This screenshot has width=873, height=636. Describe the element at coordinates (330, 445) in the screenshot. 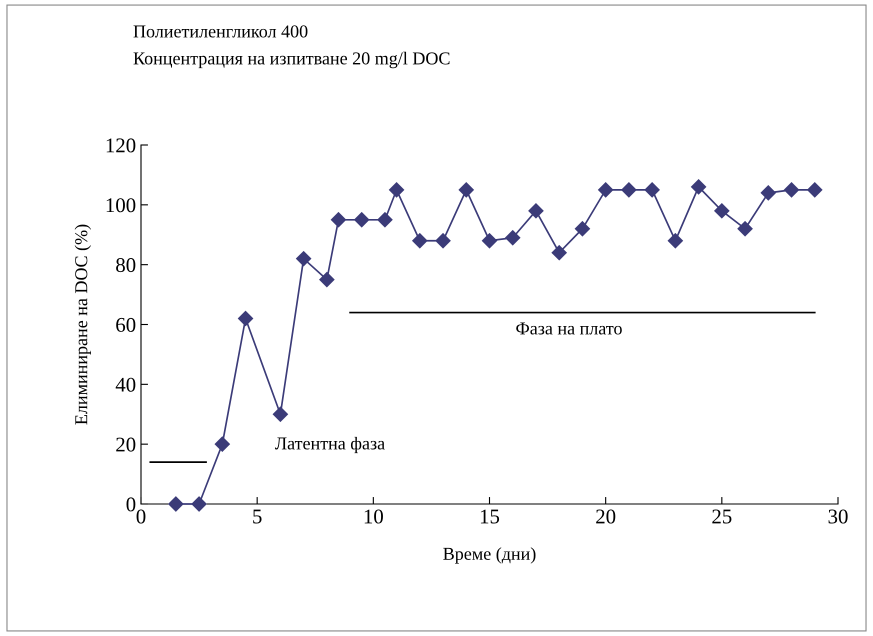

I see `annotation: Латентна фаза` at that location.